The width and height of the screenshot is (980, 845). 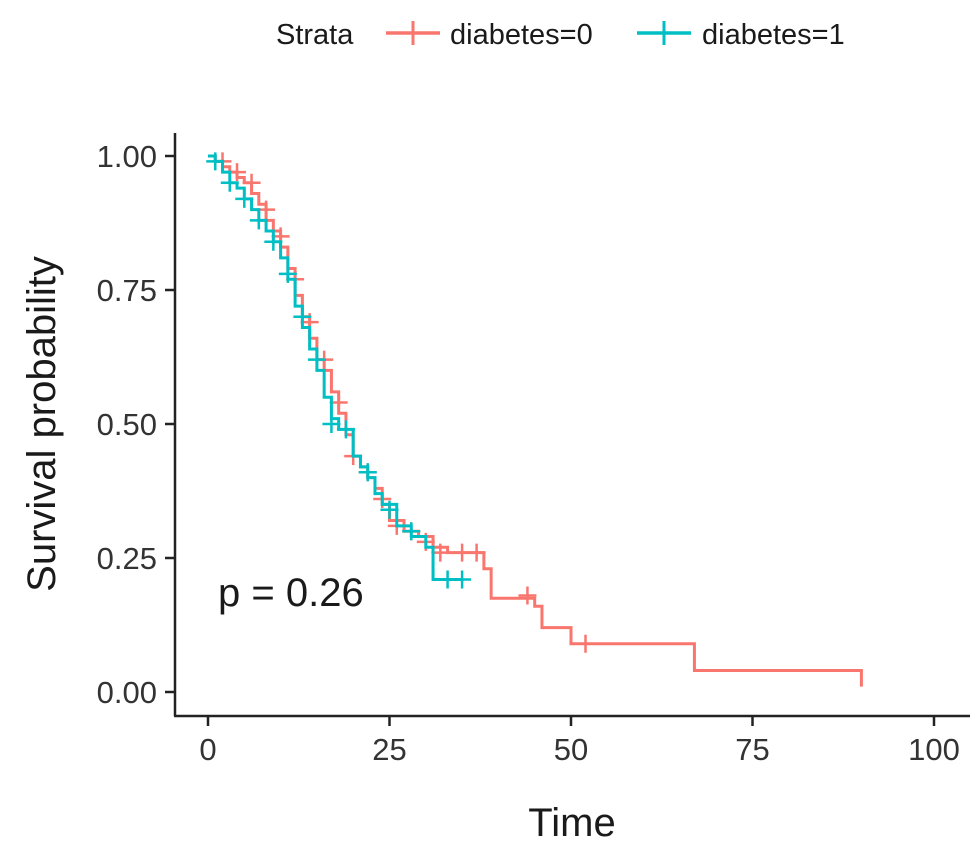 I want to click on legend-label-diabetes0: diabetes=0, so click(x=521, y=35).